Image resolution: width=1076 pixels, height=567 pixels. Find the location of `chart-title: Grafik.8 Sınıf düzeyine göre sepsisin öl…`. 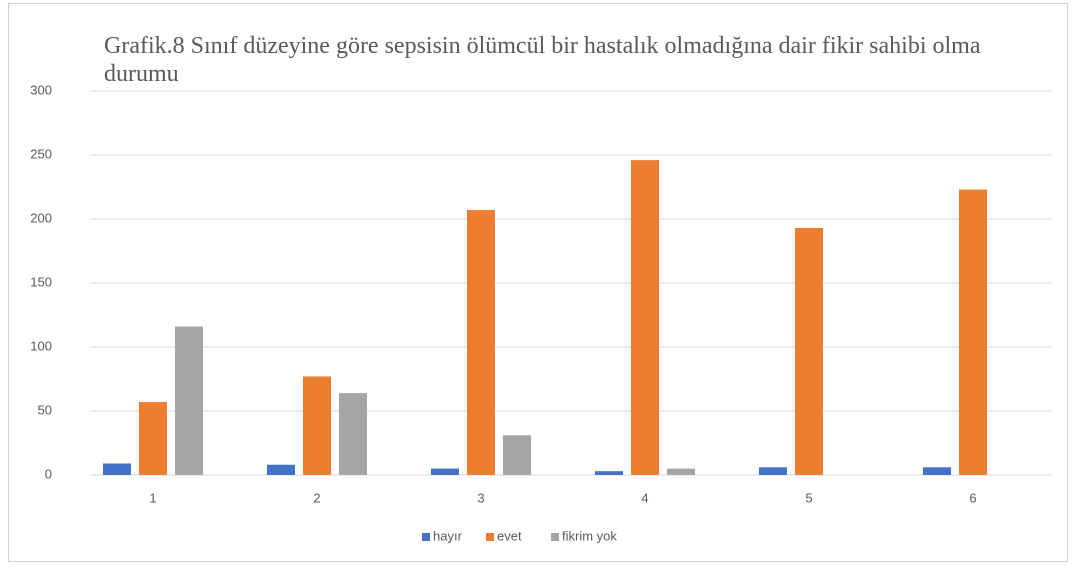

chart-title: Grafik.8 Sınıf düzeyine göre sepsisin öl… is located at coordinates (579, 60).